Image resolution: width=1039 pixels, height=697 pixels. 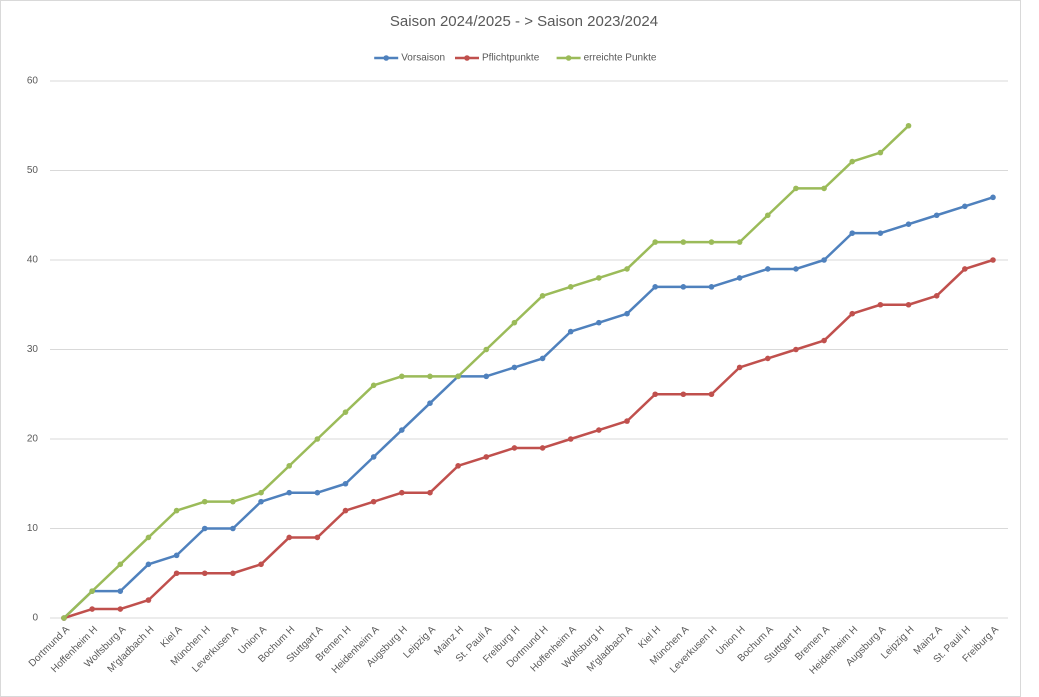 I want to click on x-tick-label: Kiel A, so click(x=172, y=637).